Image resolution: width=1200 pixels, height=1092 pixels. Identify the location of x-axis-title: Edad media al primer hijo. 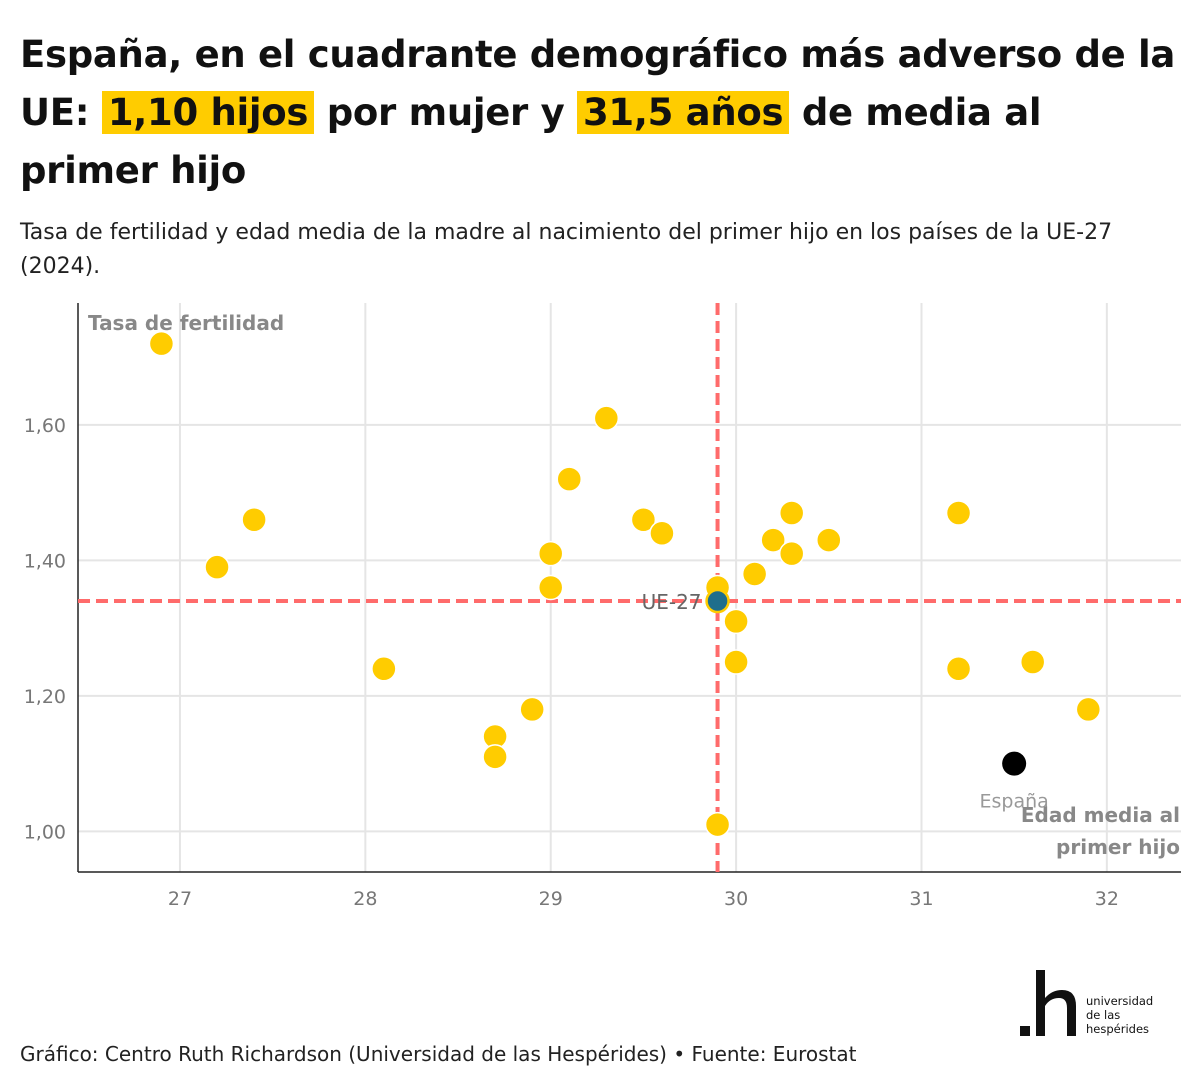
(1100, 831).